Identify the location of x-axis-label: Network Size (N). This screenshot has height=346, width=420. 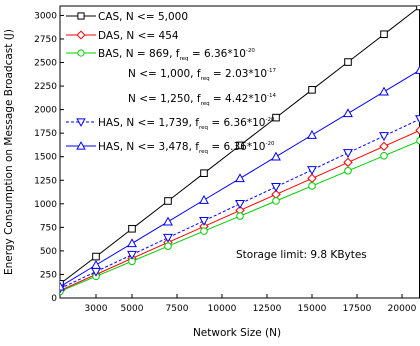
(237, 333).